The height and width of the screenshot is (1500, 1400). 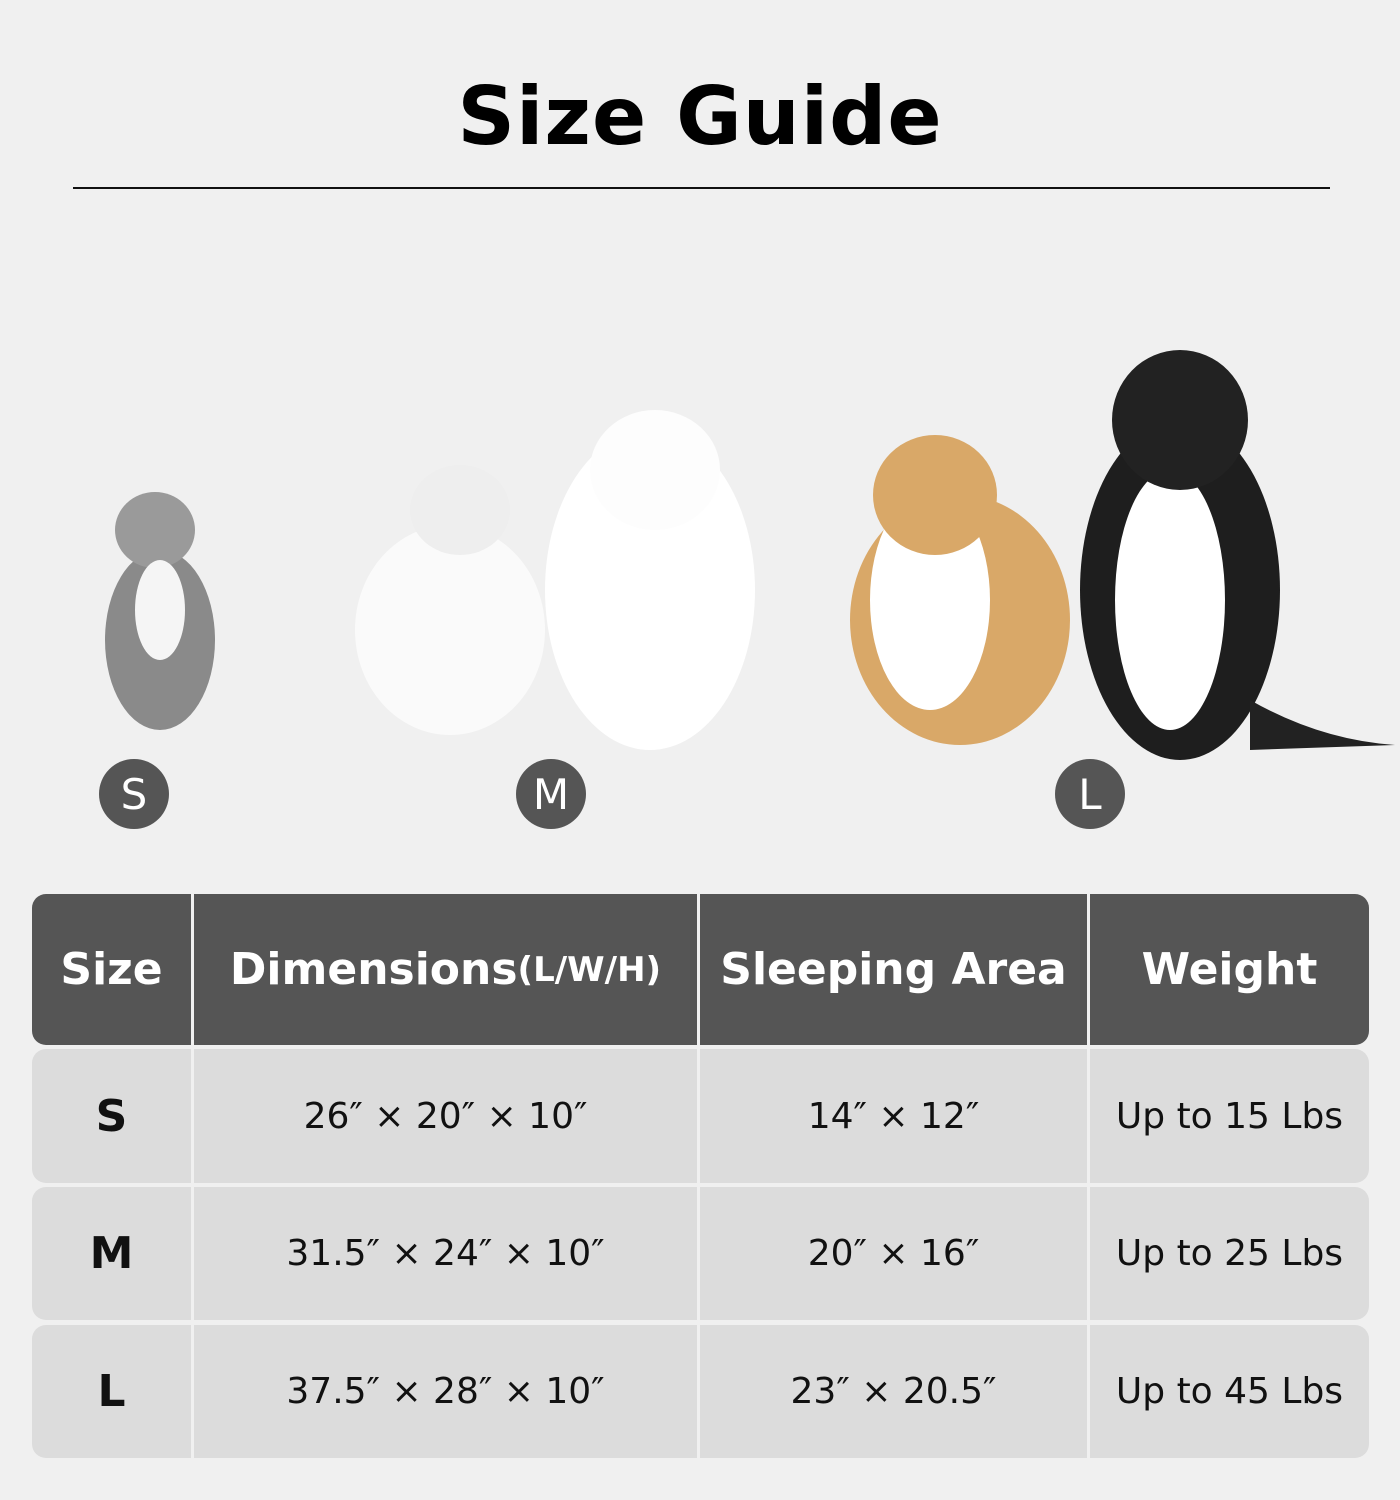 I want to click on size-badge-m: M, so click(x=551, y=794).